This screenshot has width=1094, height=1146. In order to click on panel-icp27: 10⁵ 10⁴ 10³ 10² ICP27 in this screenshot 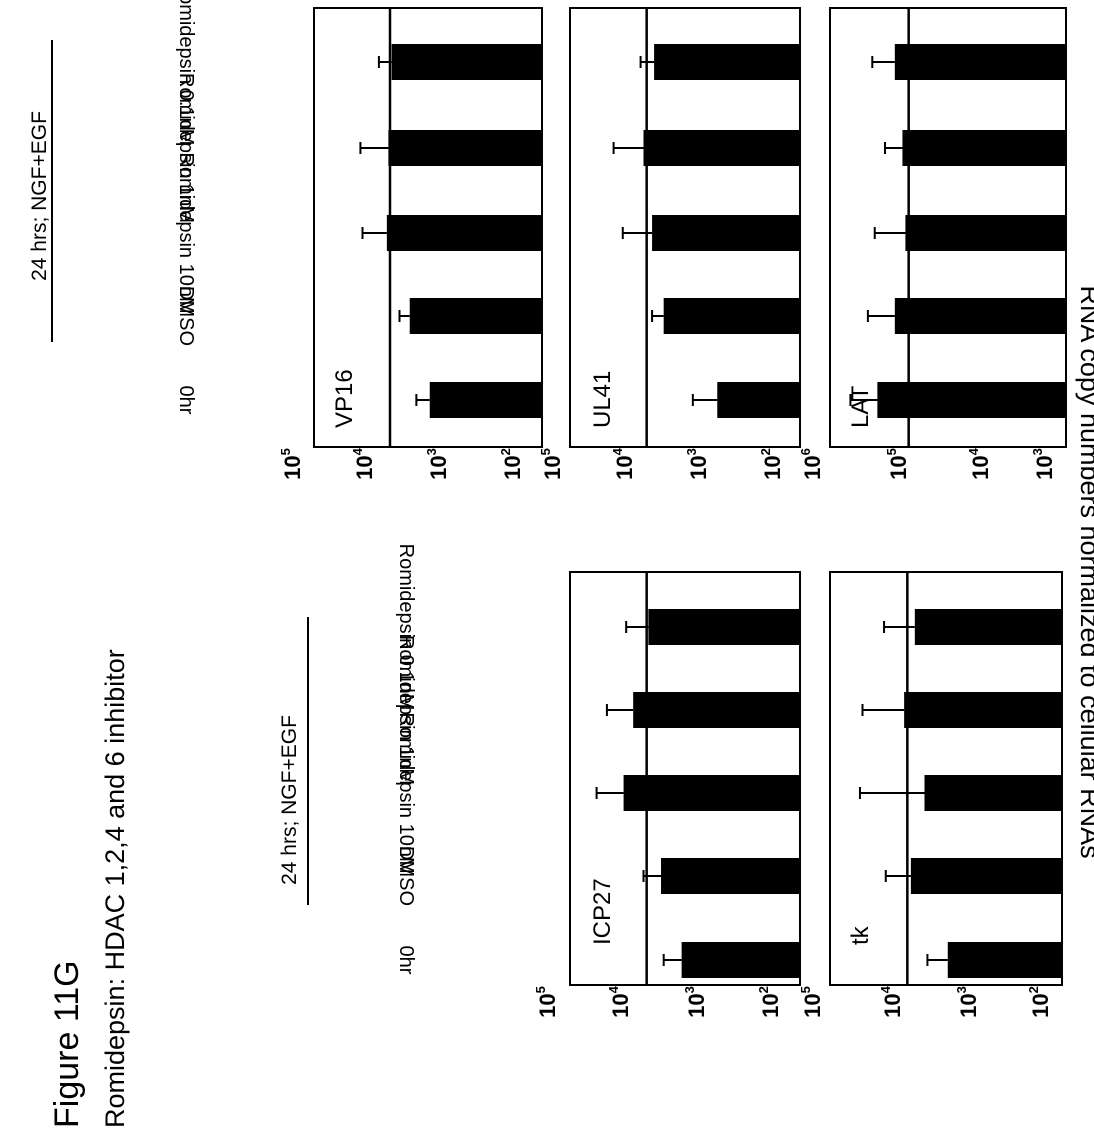, I will do `click(667, 794)`.